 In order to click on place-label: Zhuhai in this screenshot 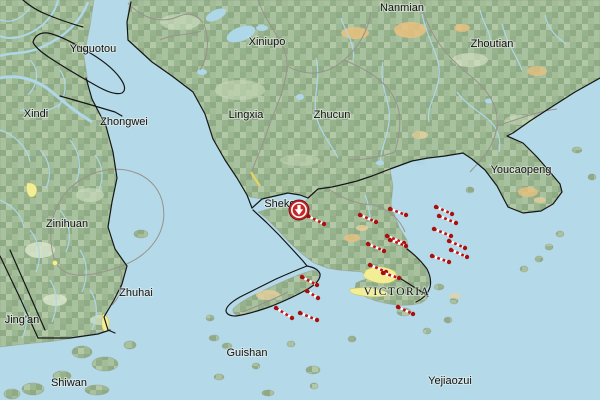, I will do `click(136, 293)`.